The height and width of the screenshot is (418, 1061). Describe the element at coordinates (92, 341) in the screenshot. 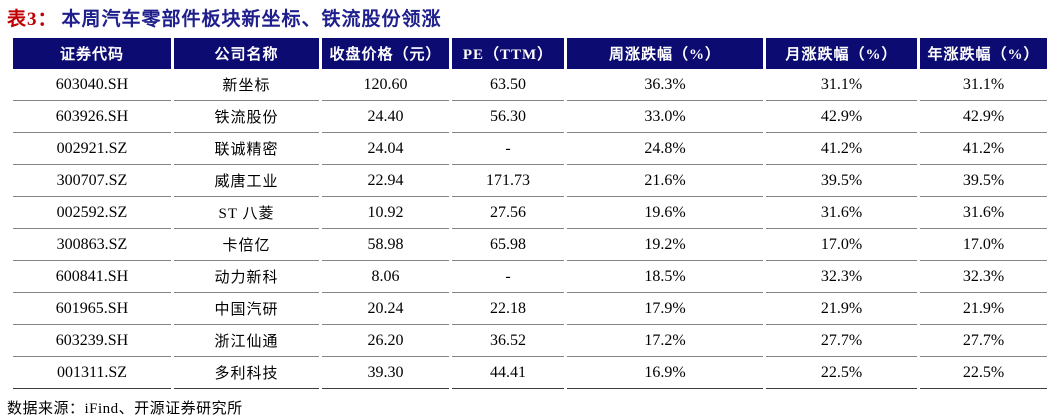

I see `cell-code: 603239.SH` at that location.